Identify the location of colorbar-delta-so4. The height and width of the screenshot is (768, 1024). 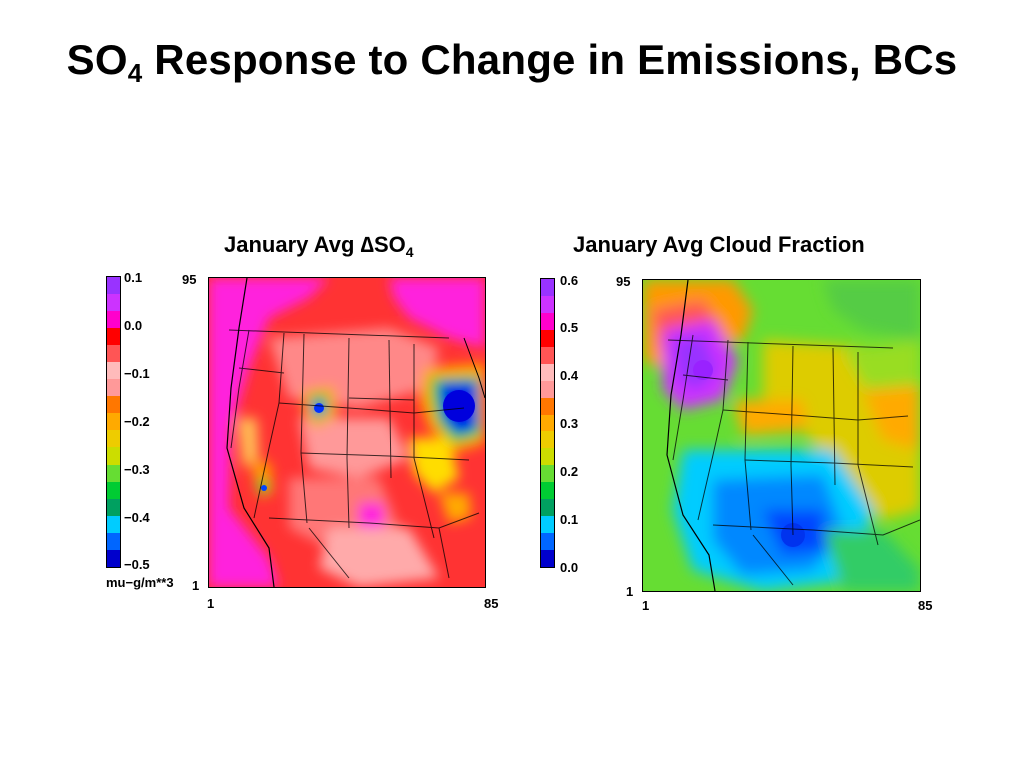
(113, 422).